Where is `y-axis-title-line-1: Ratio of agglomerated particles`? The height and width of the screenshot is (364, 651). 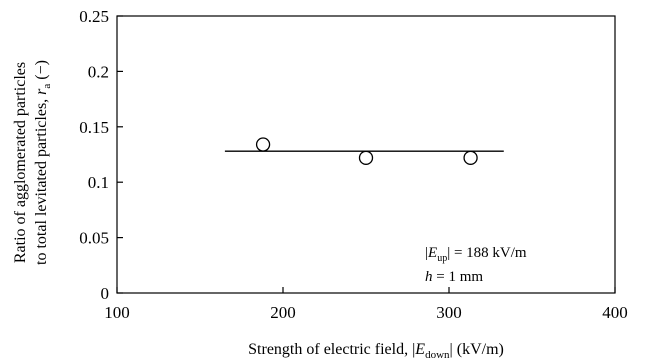
y-axis-title-line-1: Ratio of agglomerated particles is located at coordinates (20, 162).